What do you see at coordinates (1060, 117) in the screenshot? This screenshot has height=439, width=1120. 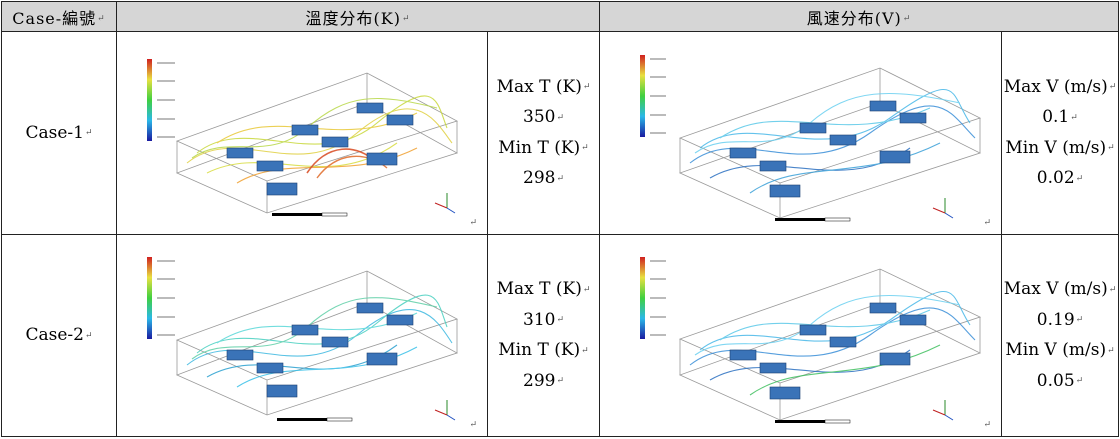 I see `max-vel-value: 0.1↵` at bounding box center [1060, 117].